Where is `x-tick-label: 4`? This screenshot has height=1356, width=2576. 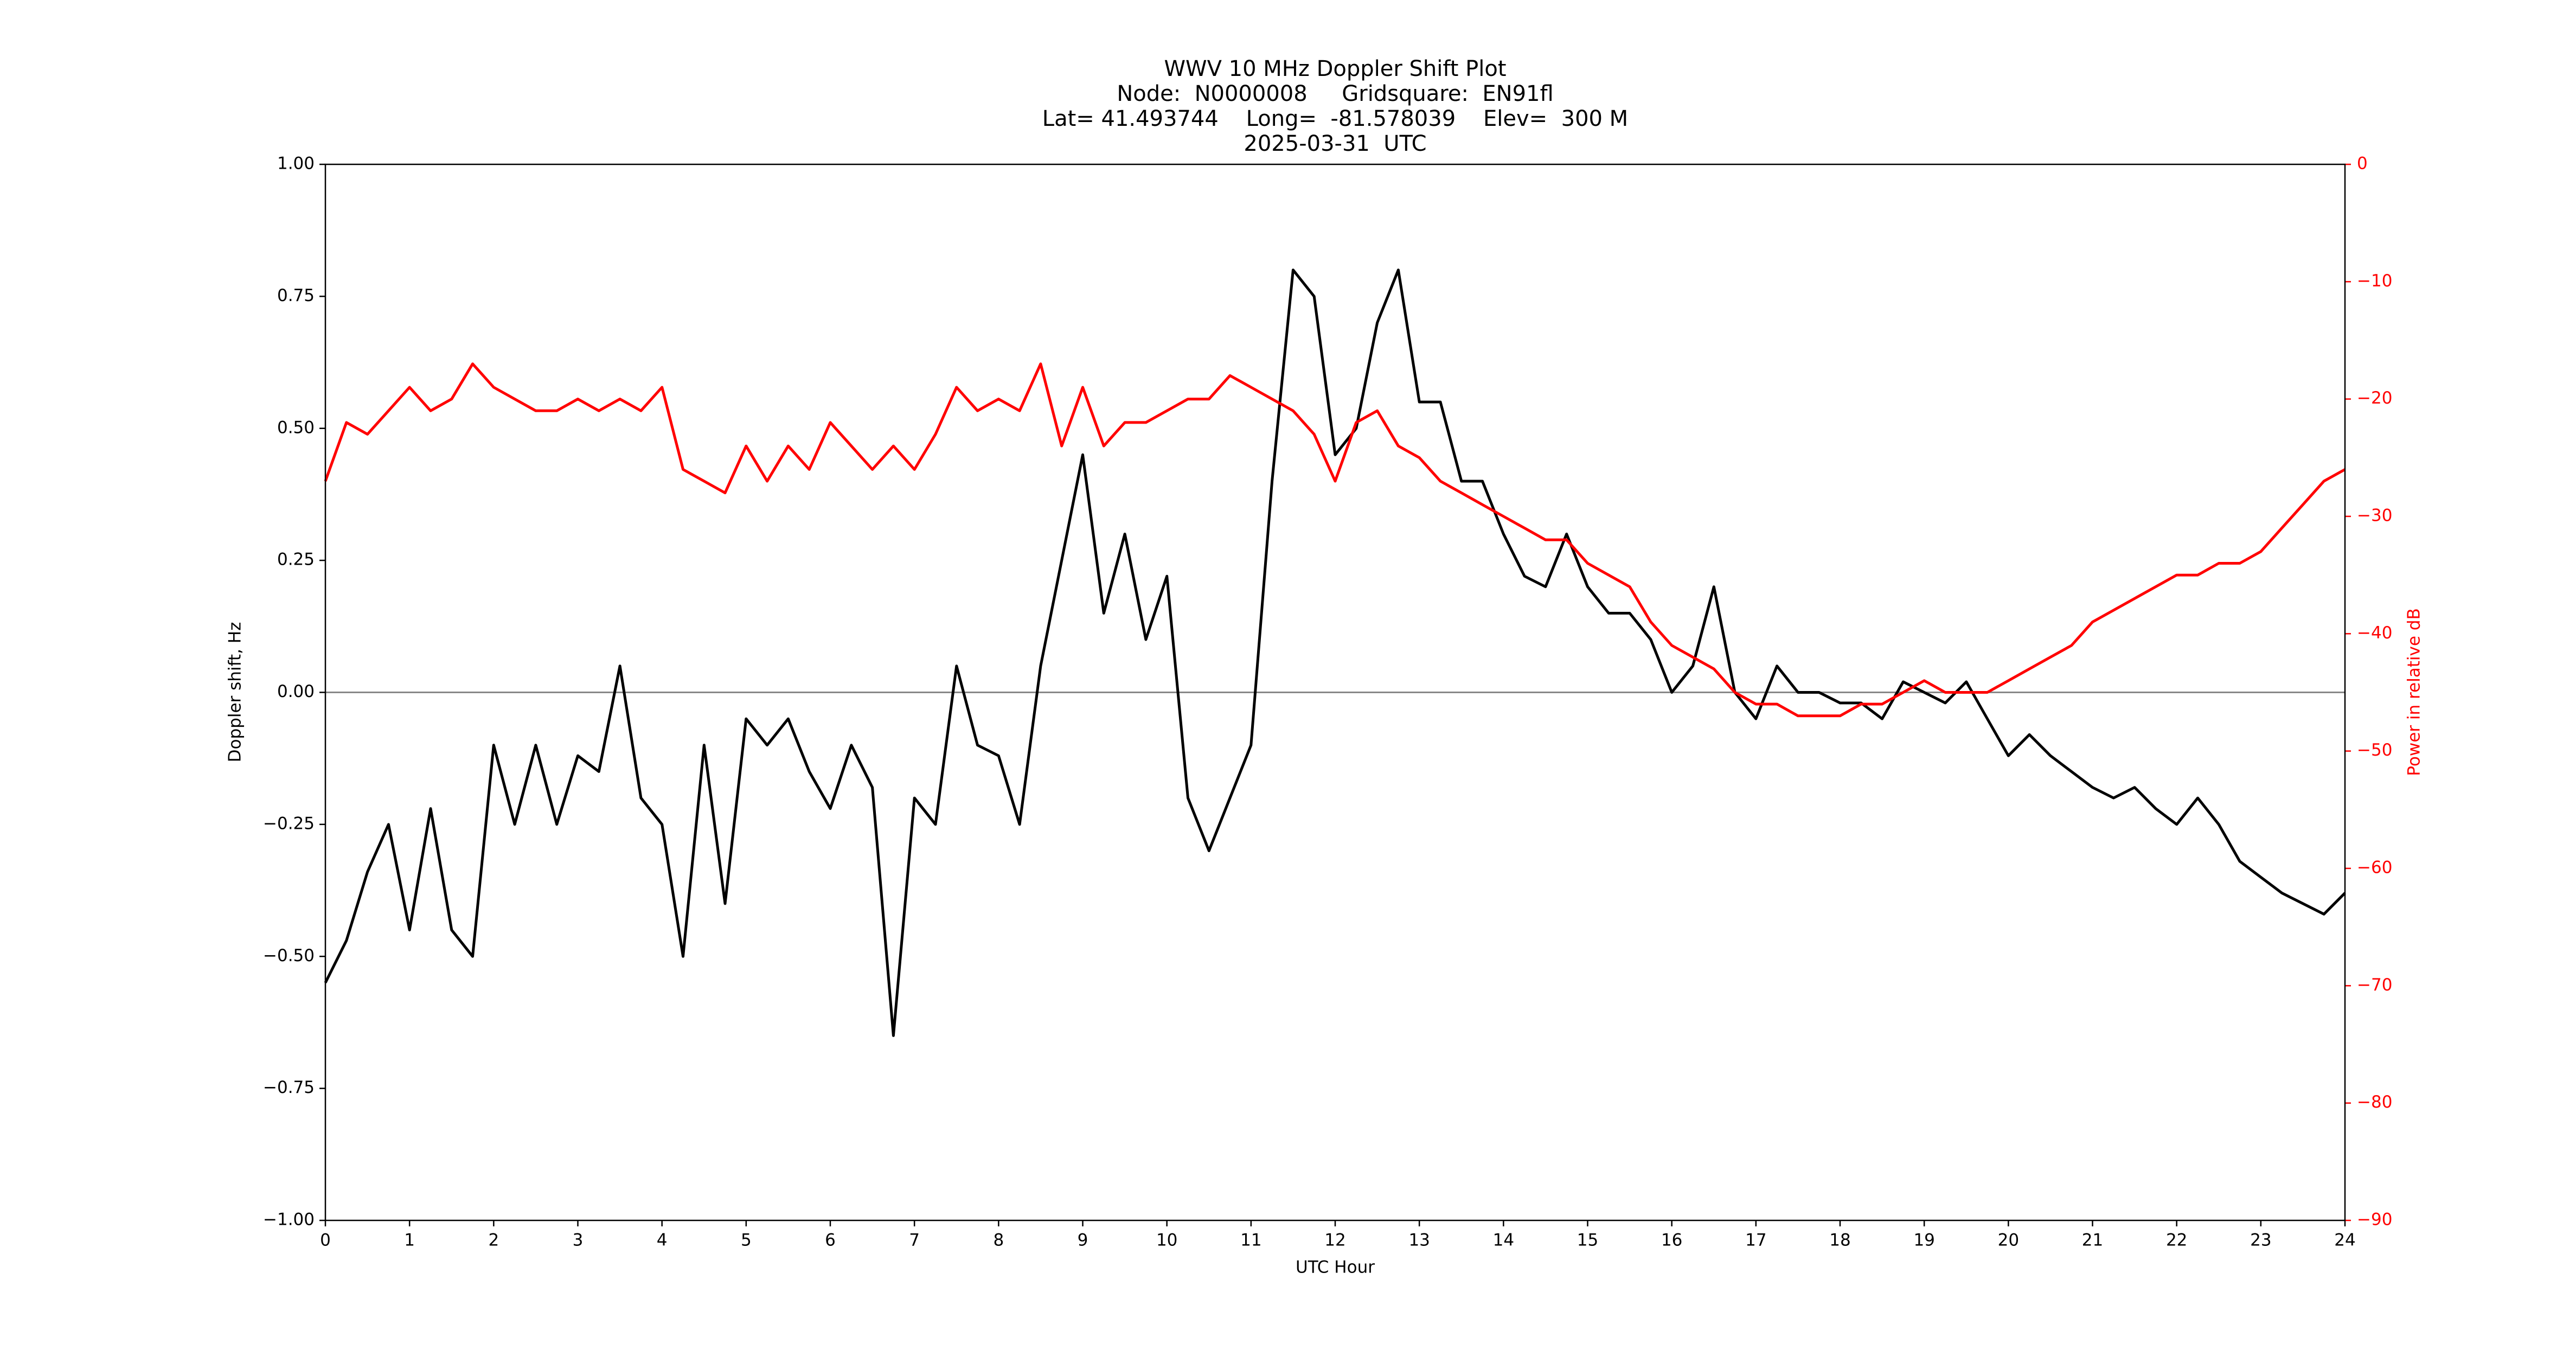 x-tick-label: 4 is located at coordinates (662, 1240).